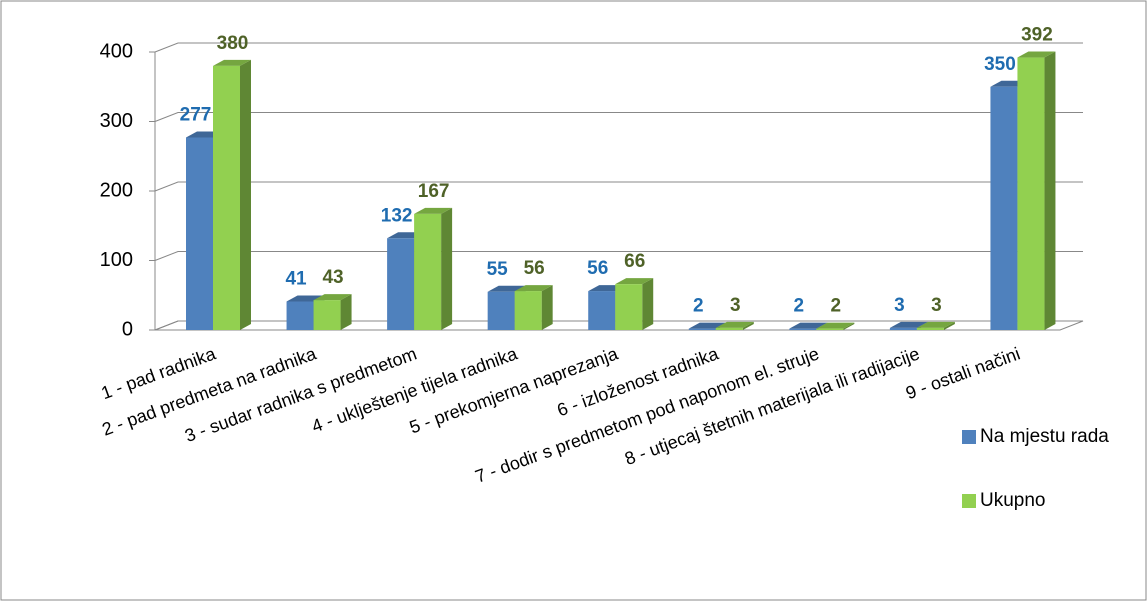  What do you see at coordinates (397, 215) in the screenshot?
I see `value-label: 132` at bounding box center [397, 215].